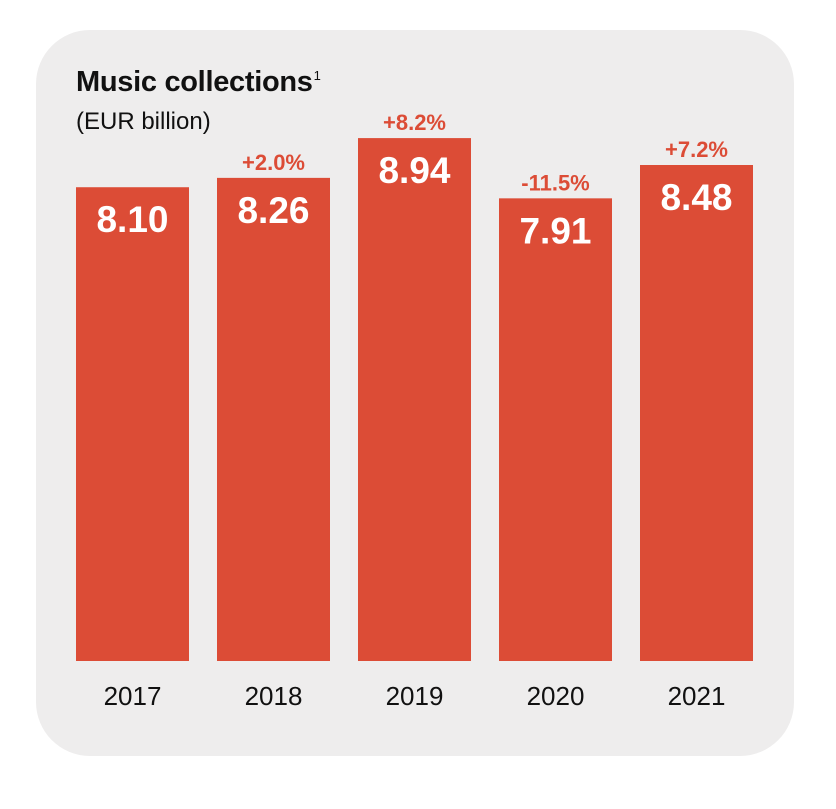  I want to click on bar-value-label-2017: 8.10, so click(132, 219).